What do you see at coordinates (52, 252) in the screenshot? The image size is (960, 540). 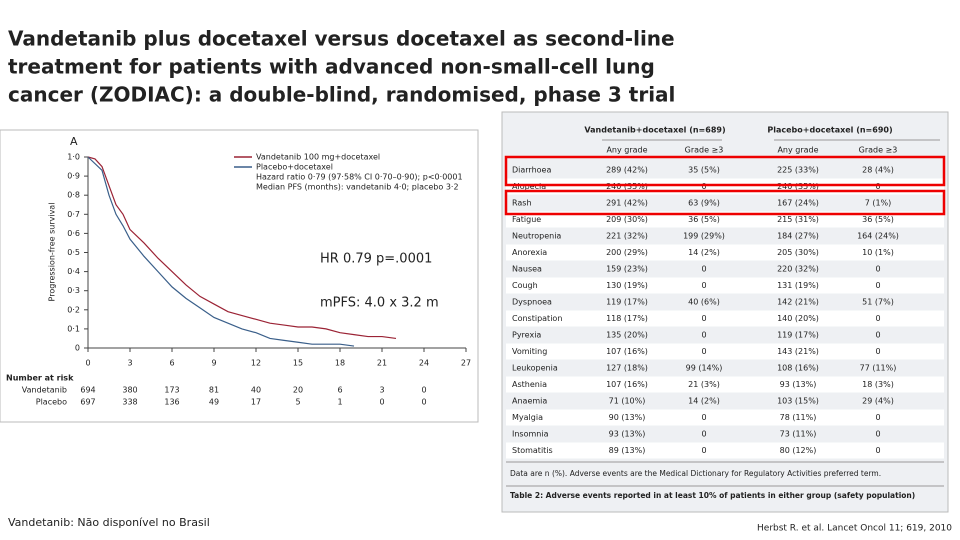 I see `y-axis-label: Progression-free survival` at bounding box center [52, 252].